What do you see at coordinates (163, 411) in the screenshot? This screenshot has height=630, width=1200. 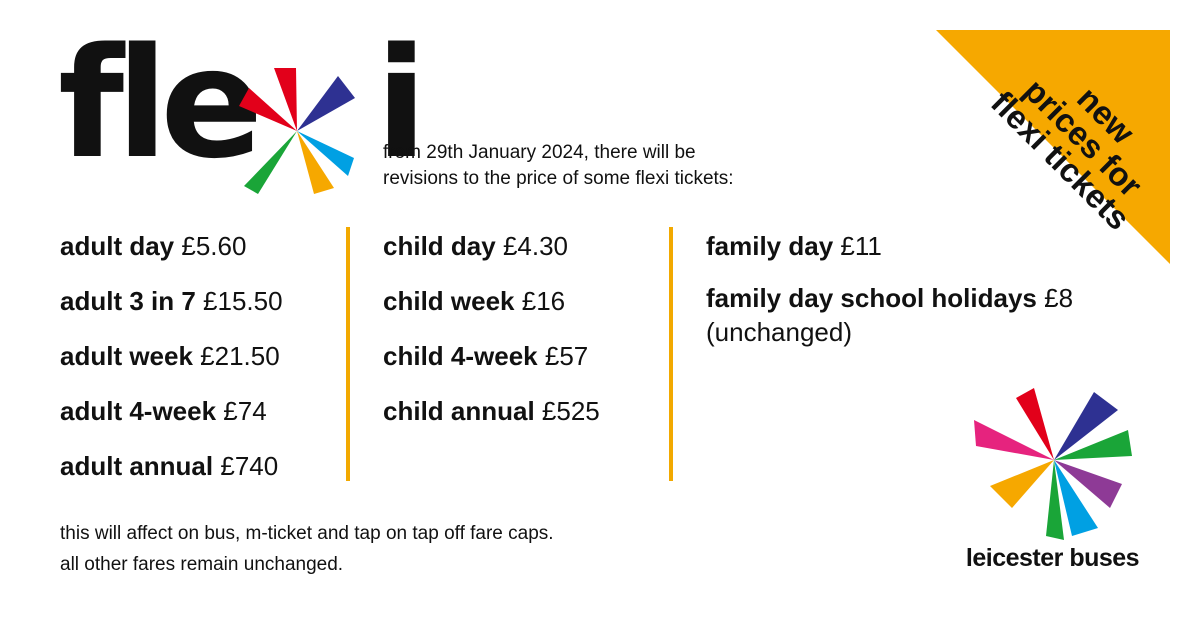 I see `fare-row-adult-4-week: adult 4-week £74` at bounding box center [163, 411].